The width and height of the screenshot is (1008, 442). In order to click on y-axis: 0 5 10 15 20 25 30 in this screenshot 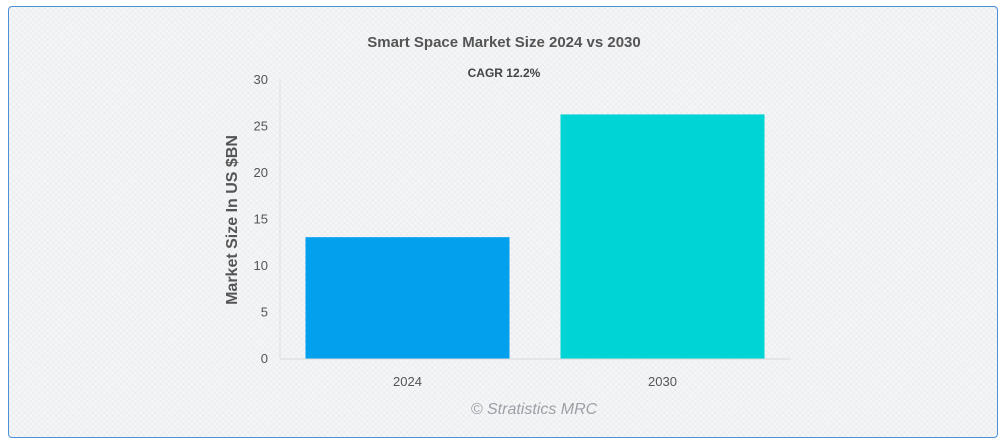, I will do `click(267, 219)`.